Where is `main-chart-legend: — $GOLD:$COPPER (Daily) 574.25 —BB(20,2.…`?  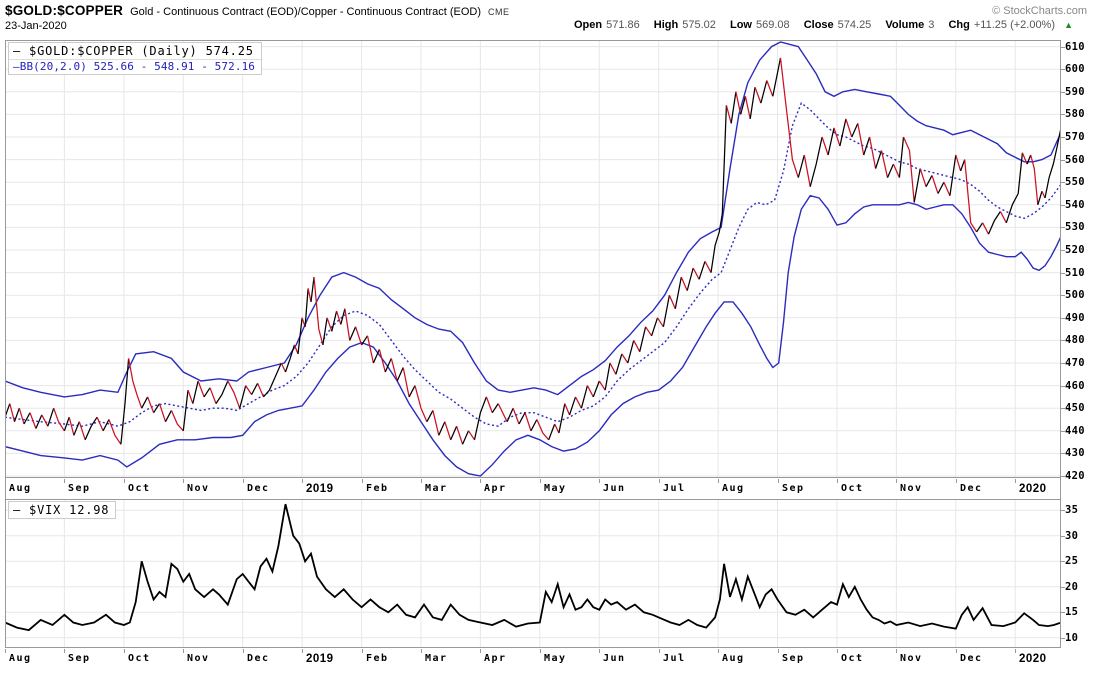
main-chart-legend: — $GOLD:$COPPER (Daily) 574.25 —BB(20,2.… is located at coordinates (135, 58).